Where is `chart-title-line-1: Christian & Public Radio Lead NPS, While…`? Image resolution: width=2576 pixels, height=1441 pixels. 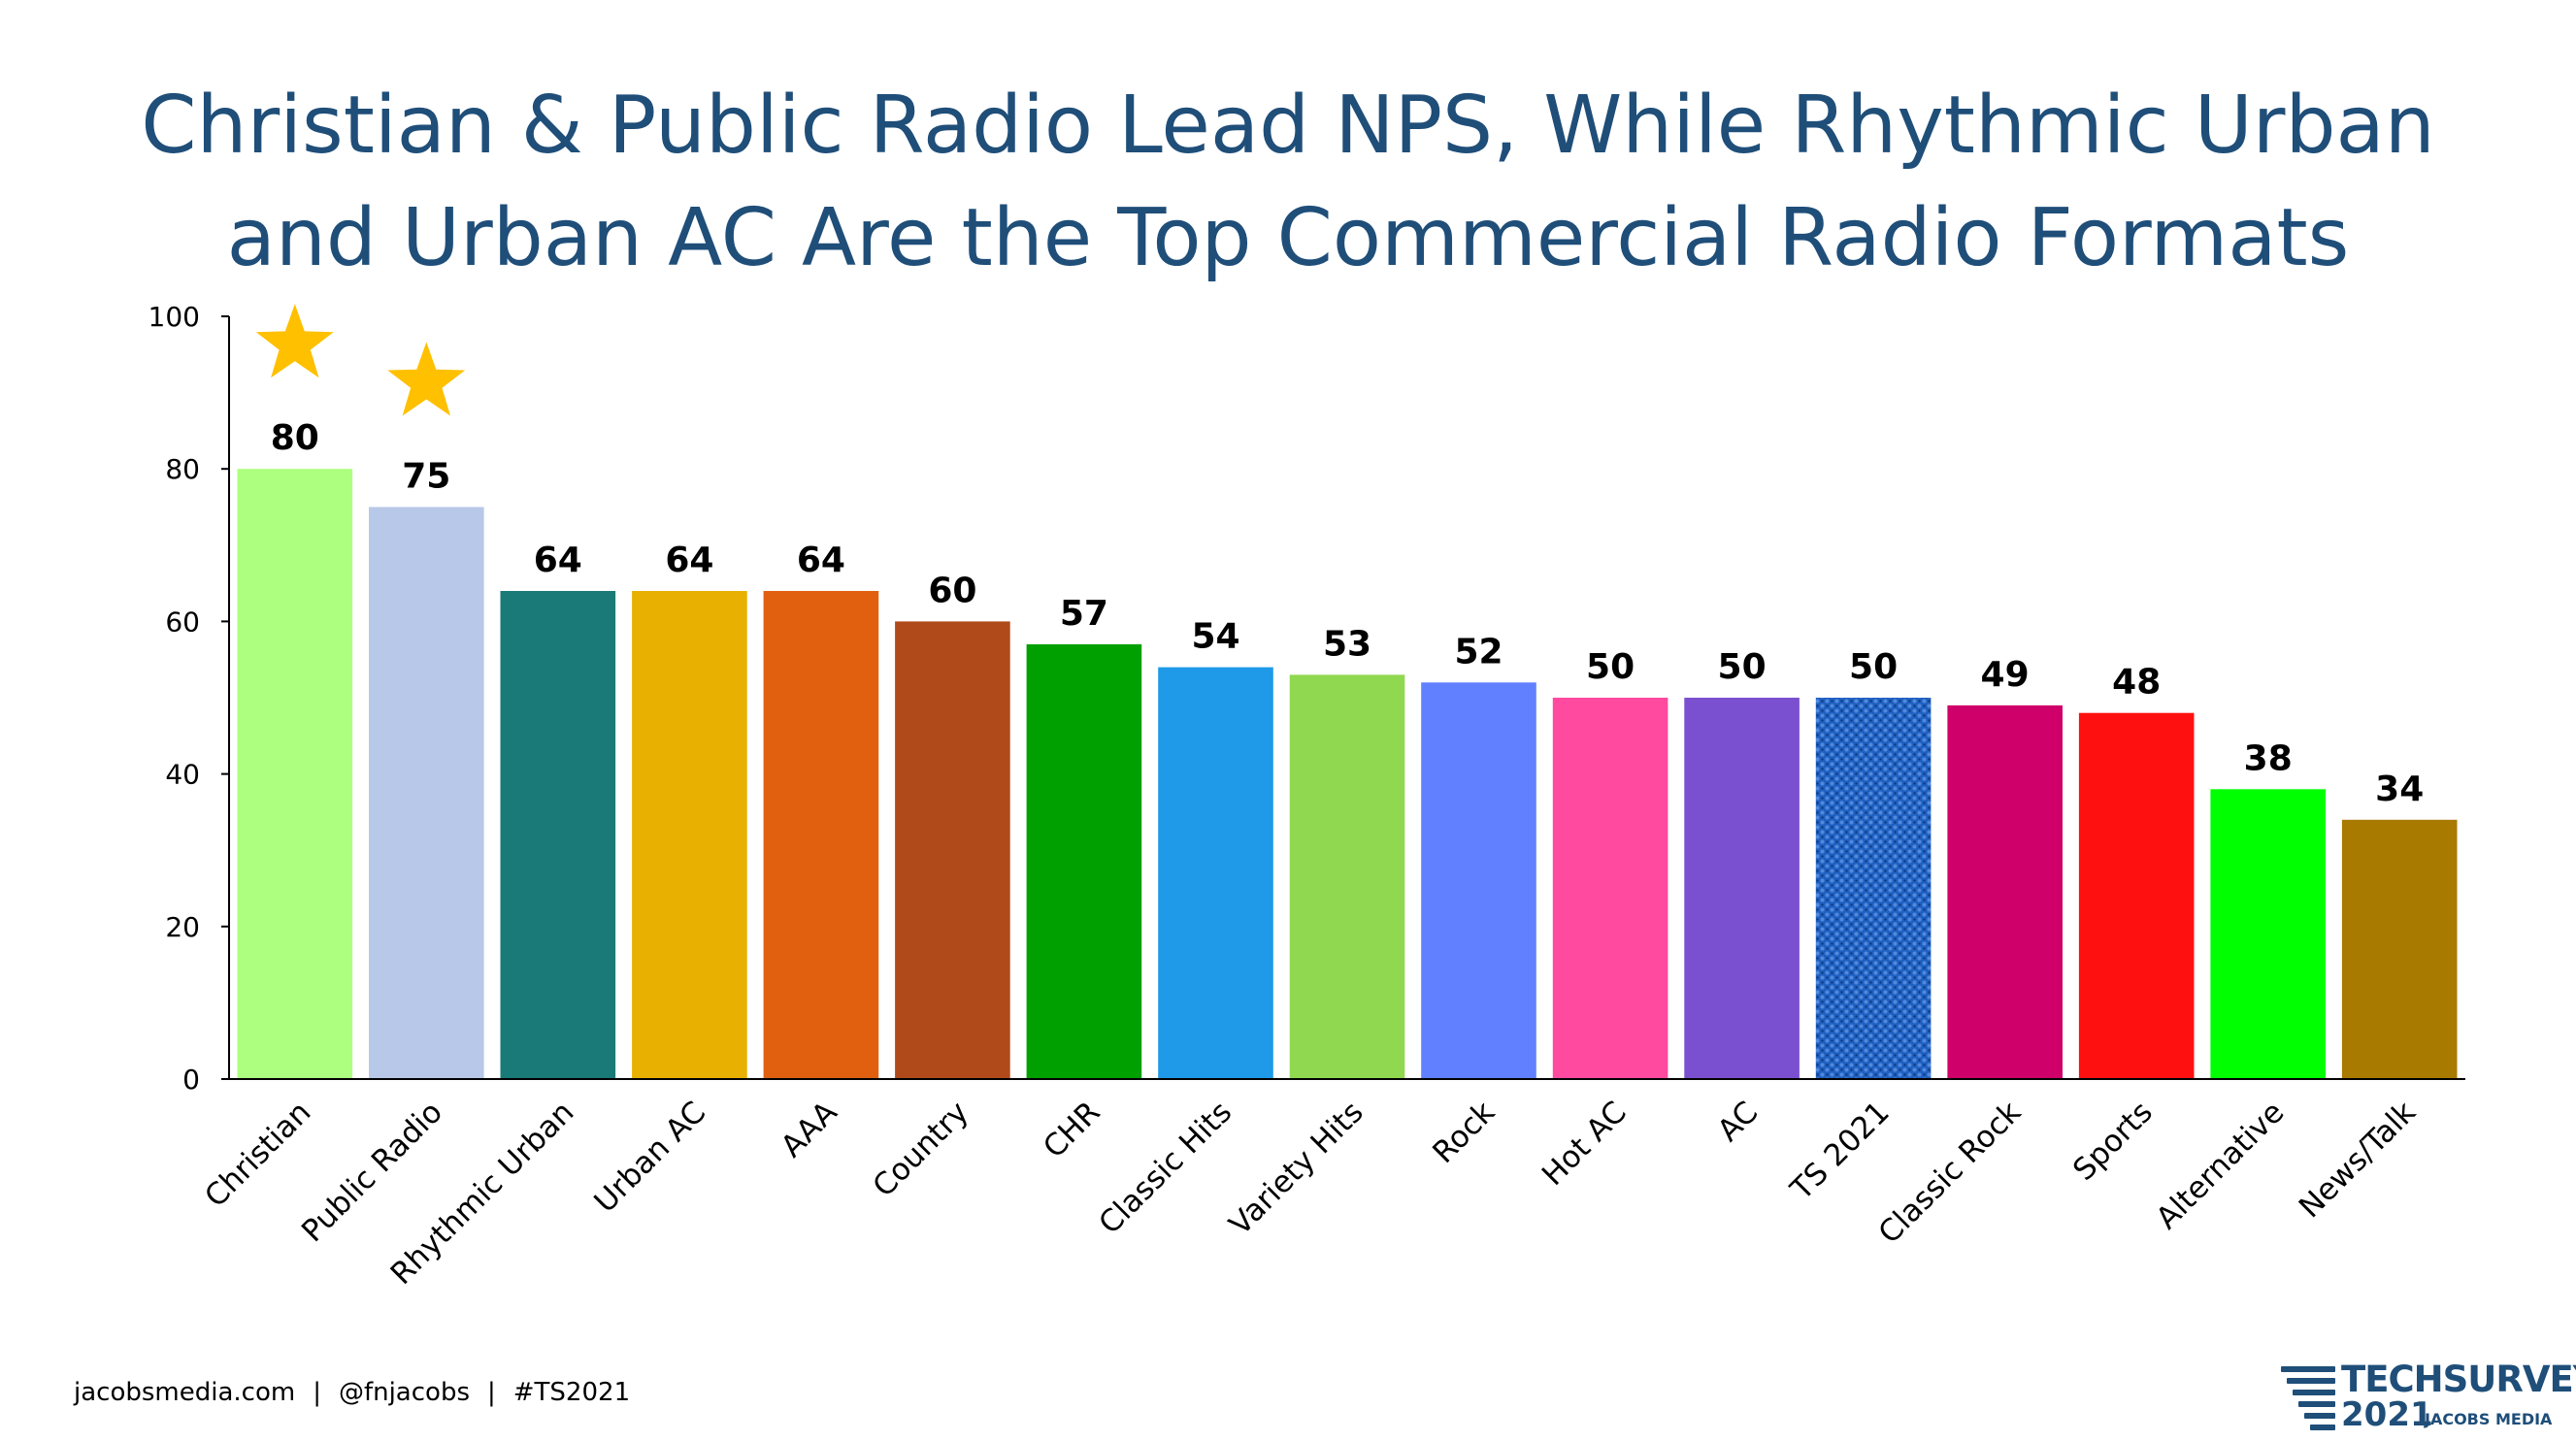
chart-title-line-1: Christian & Public Radio Lead NPS, While… is located at coordinates (1288, 126).